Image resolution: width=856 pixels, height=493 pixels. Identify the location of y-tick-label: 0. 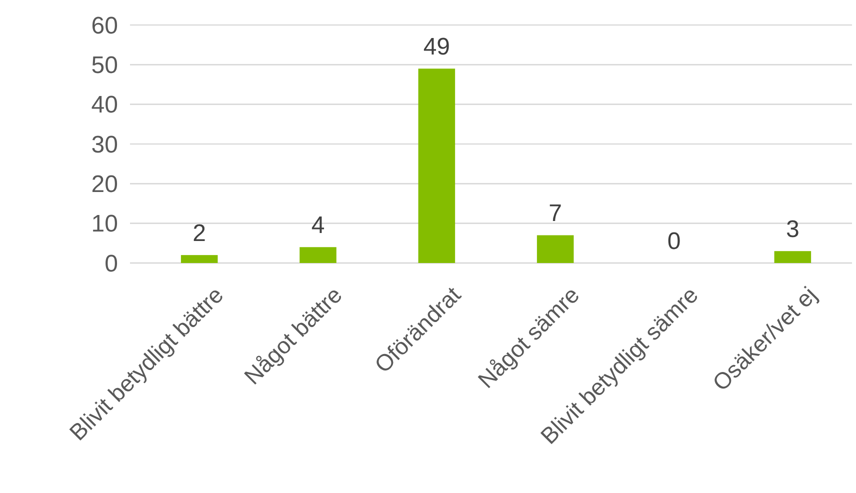
(111, 264).